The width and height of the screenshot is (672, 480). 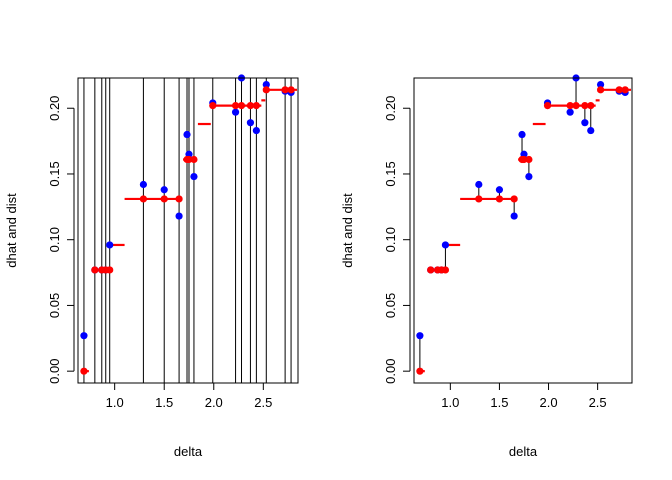 I want to click on right-y-axis-label: dhat and dist, so click(x=347, y=230).